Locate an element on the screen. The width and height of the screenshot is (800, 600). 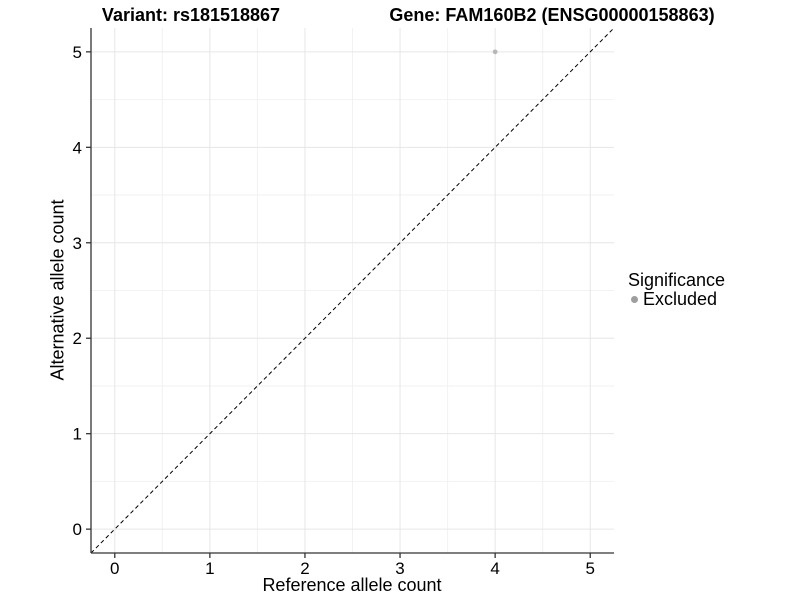
gene-title: Gene: FAM160B2 (ENSG00000158863) is located at coordinates (552, 15).